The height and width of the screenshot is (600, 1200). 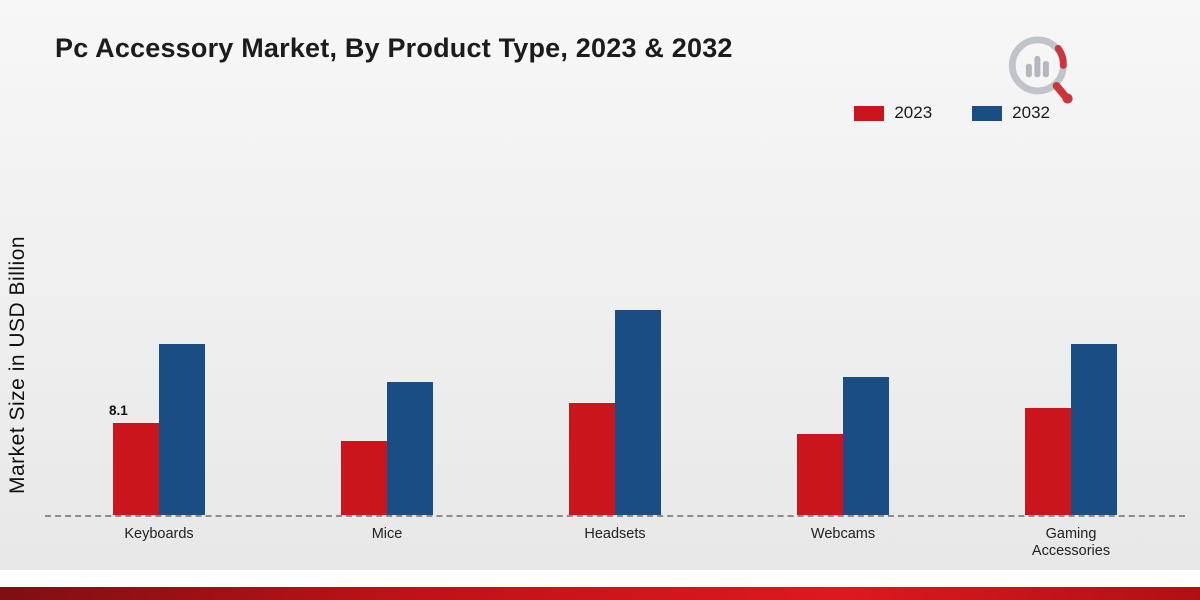 I want to click on category-label-keyboards: Keyboards, so click(x=159, y=534).